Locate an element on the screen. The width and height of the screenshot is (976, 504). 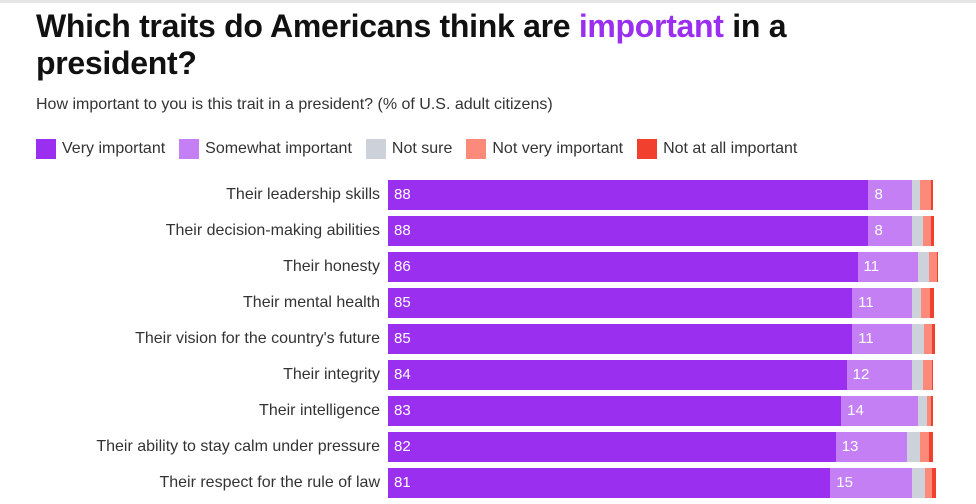
data-label: 14 is located at coordinates (855, 410).